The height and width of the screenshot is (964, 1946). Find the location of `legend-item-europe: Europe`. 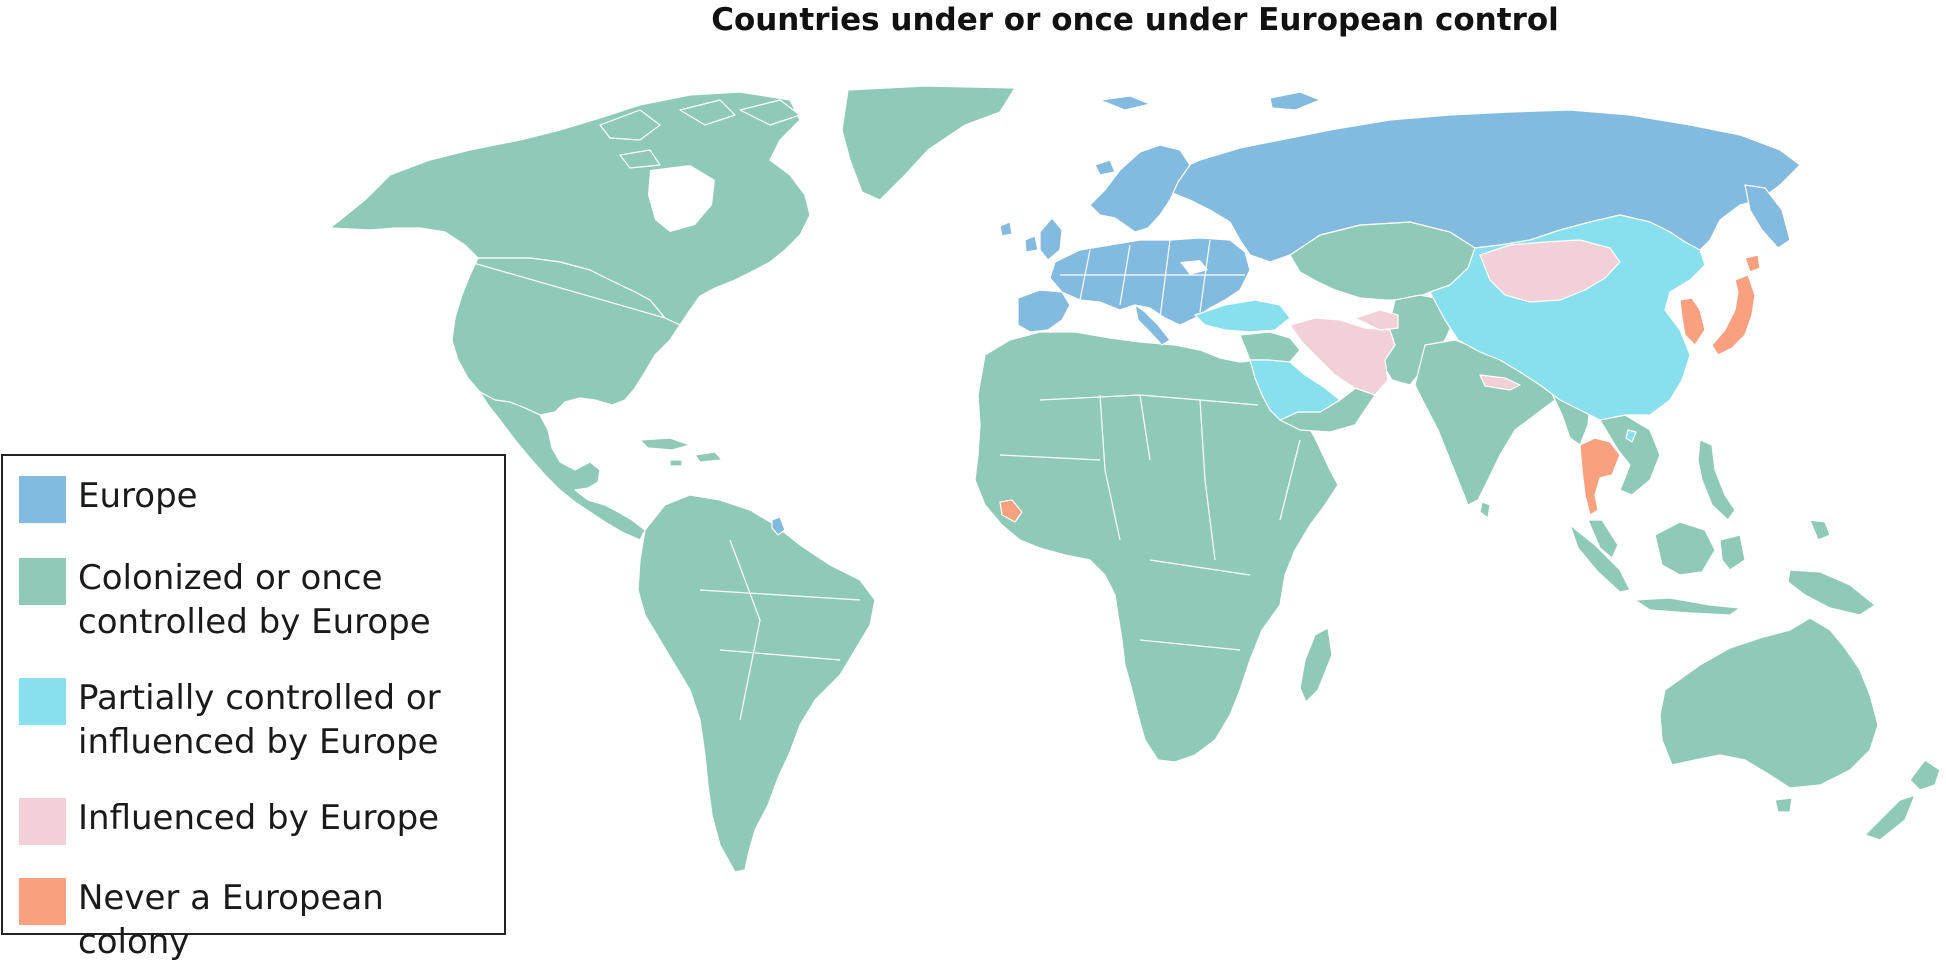

legend-item-europe: Europe is located at coordinates (258, 498).